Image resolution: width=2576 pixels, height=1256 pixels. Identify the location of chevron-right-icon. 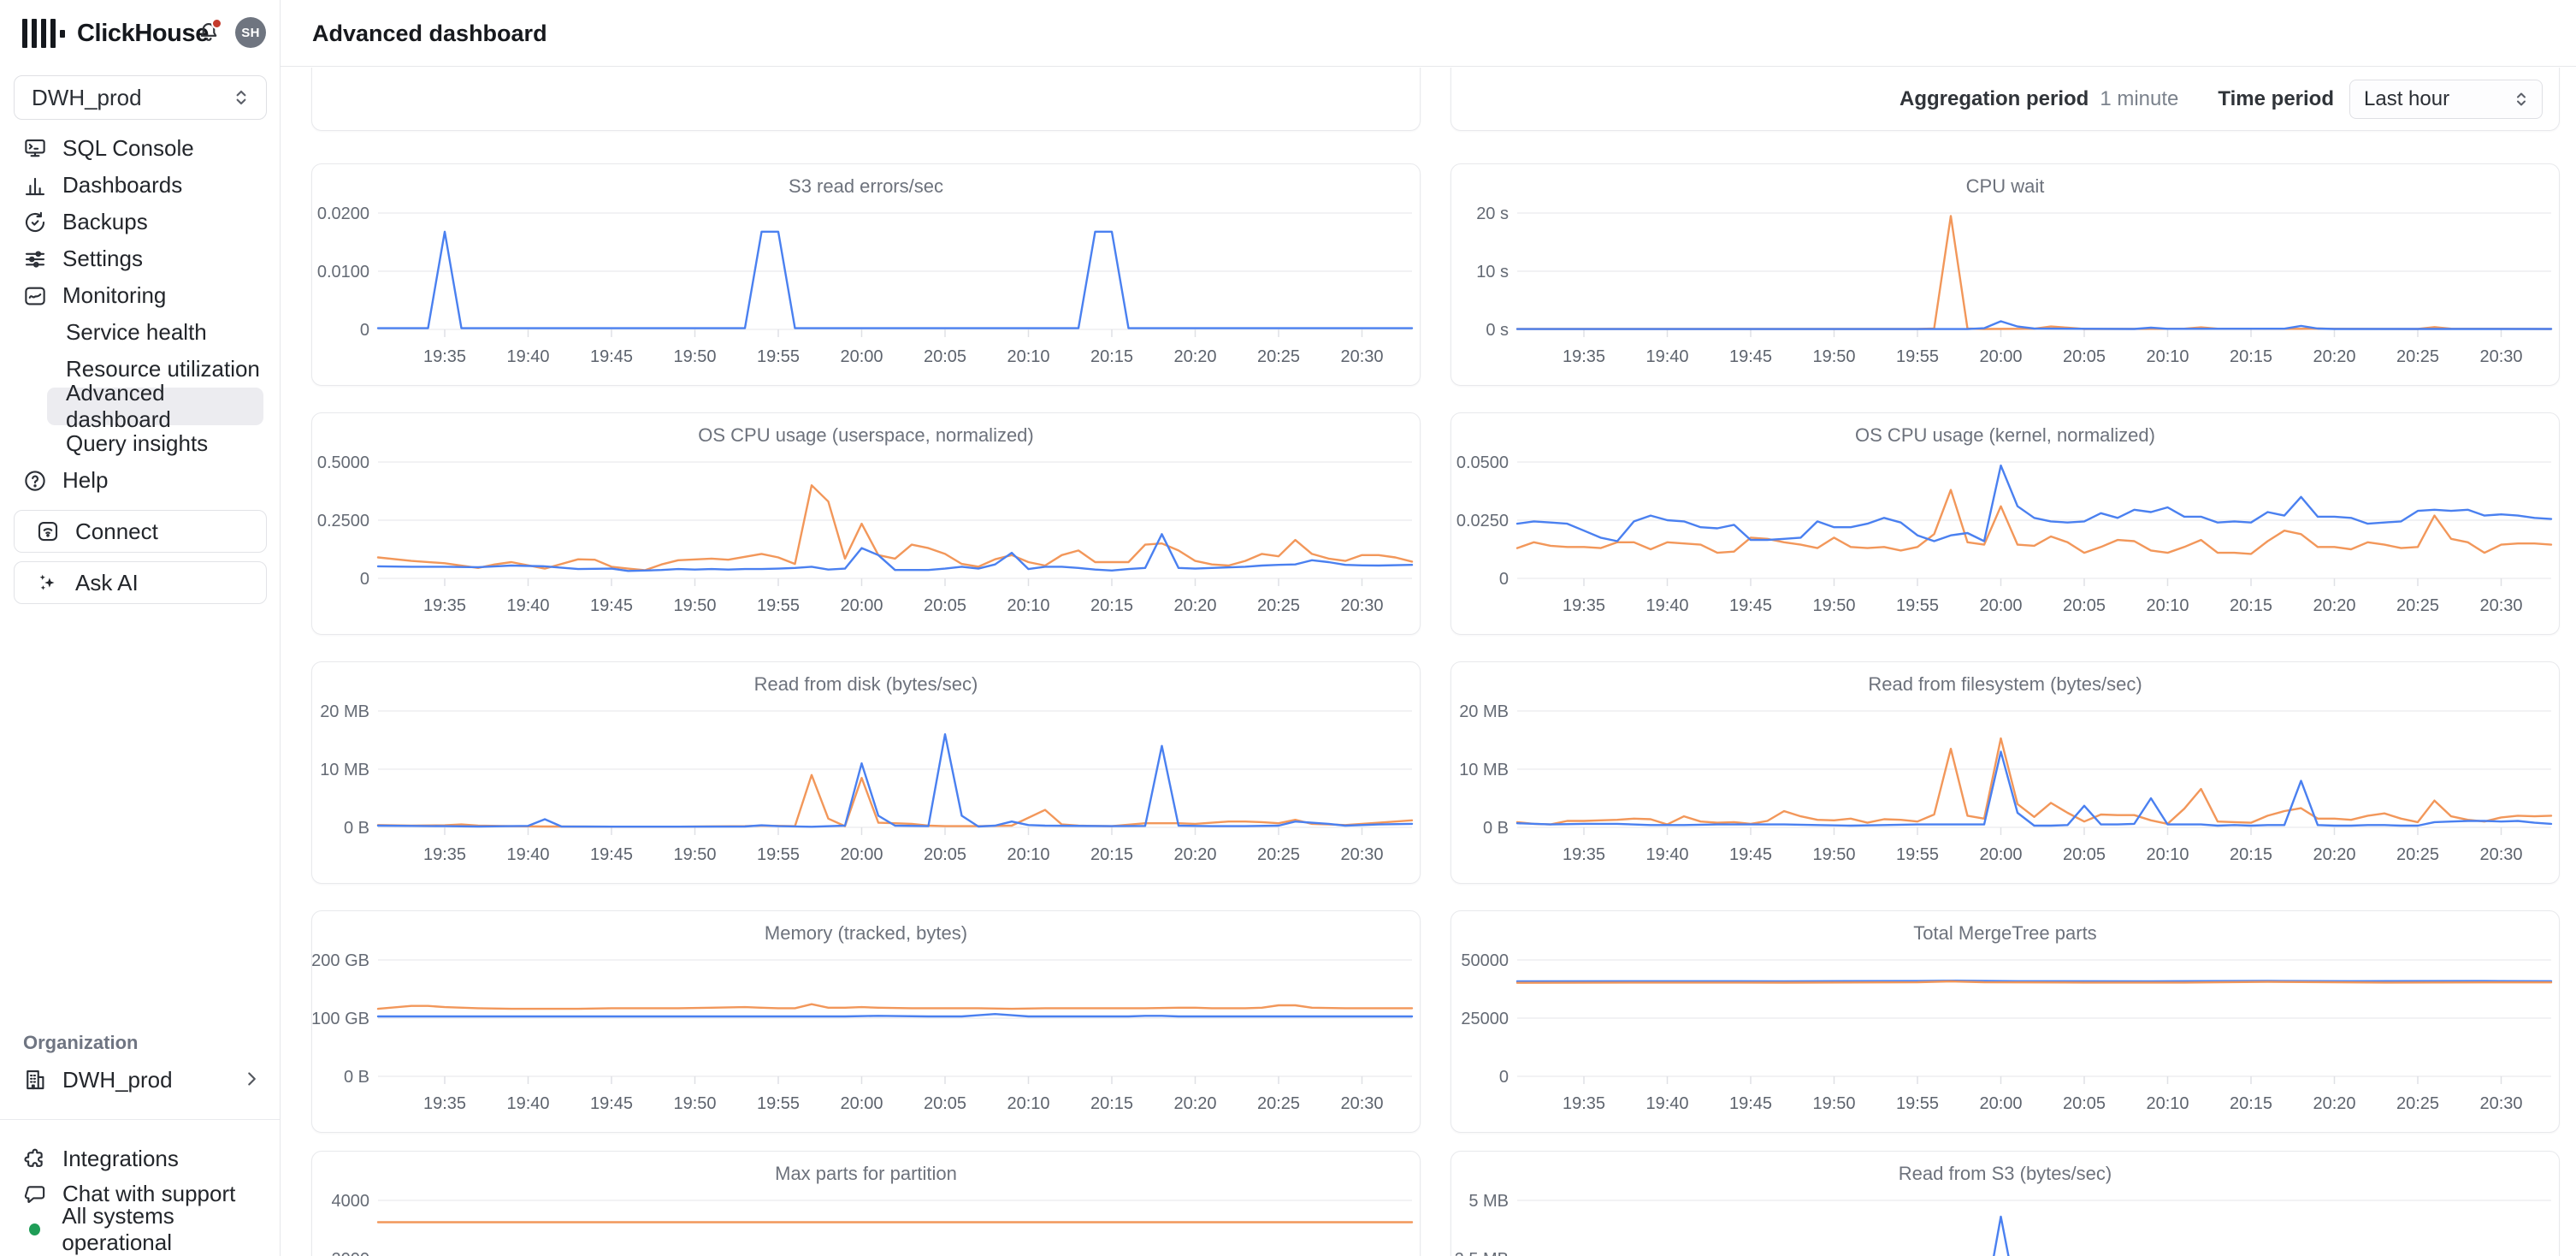
(252, 1079).